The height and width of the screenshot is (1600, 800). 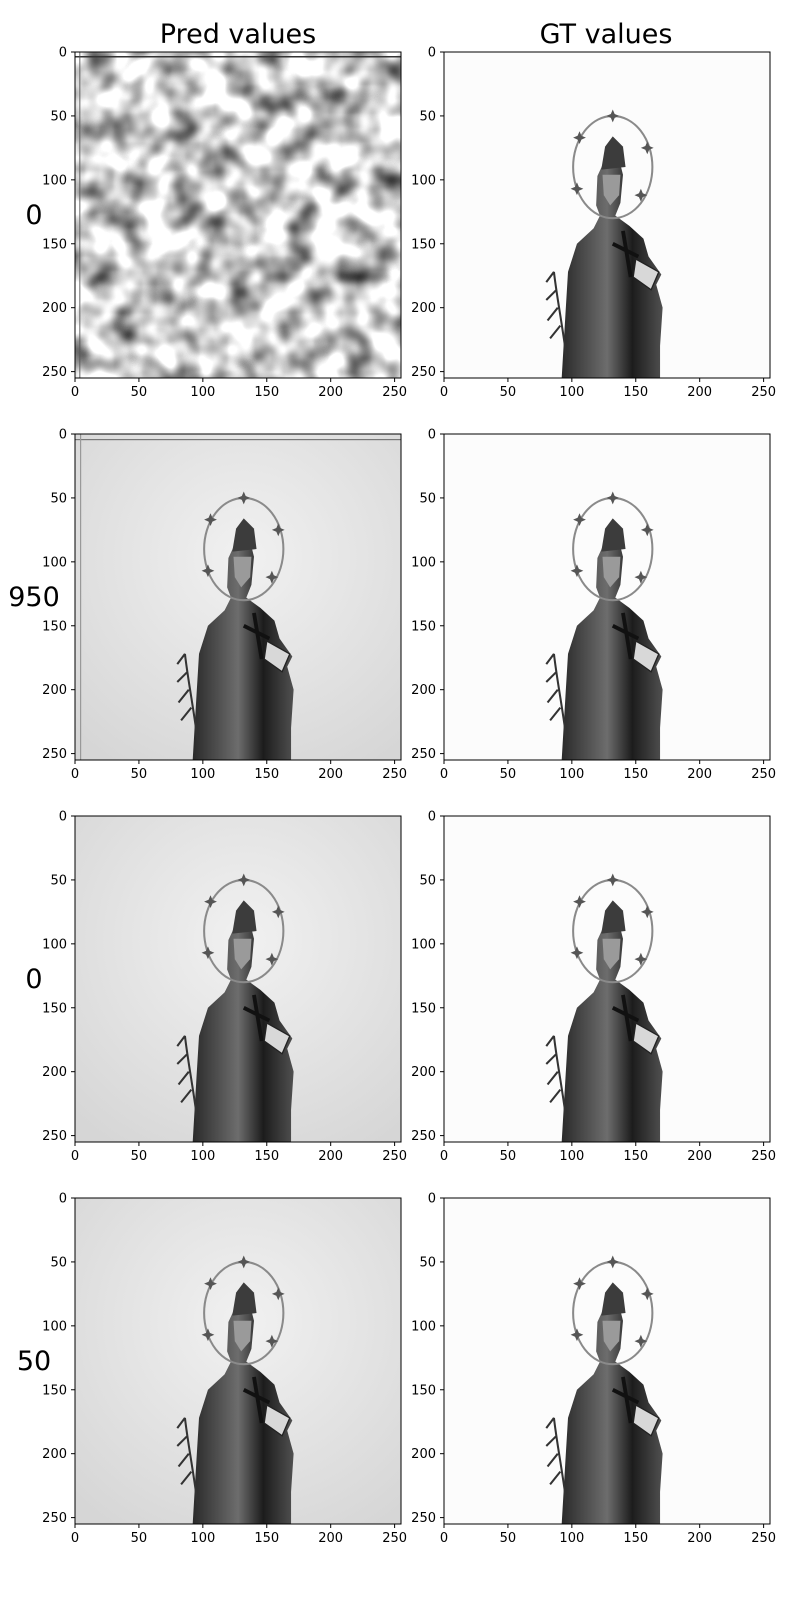 What do you see at coordinates (238, 215) in the screenshot?
I see `noise-blobs` at bounding box center [238, 215].